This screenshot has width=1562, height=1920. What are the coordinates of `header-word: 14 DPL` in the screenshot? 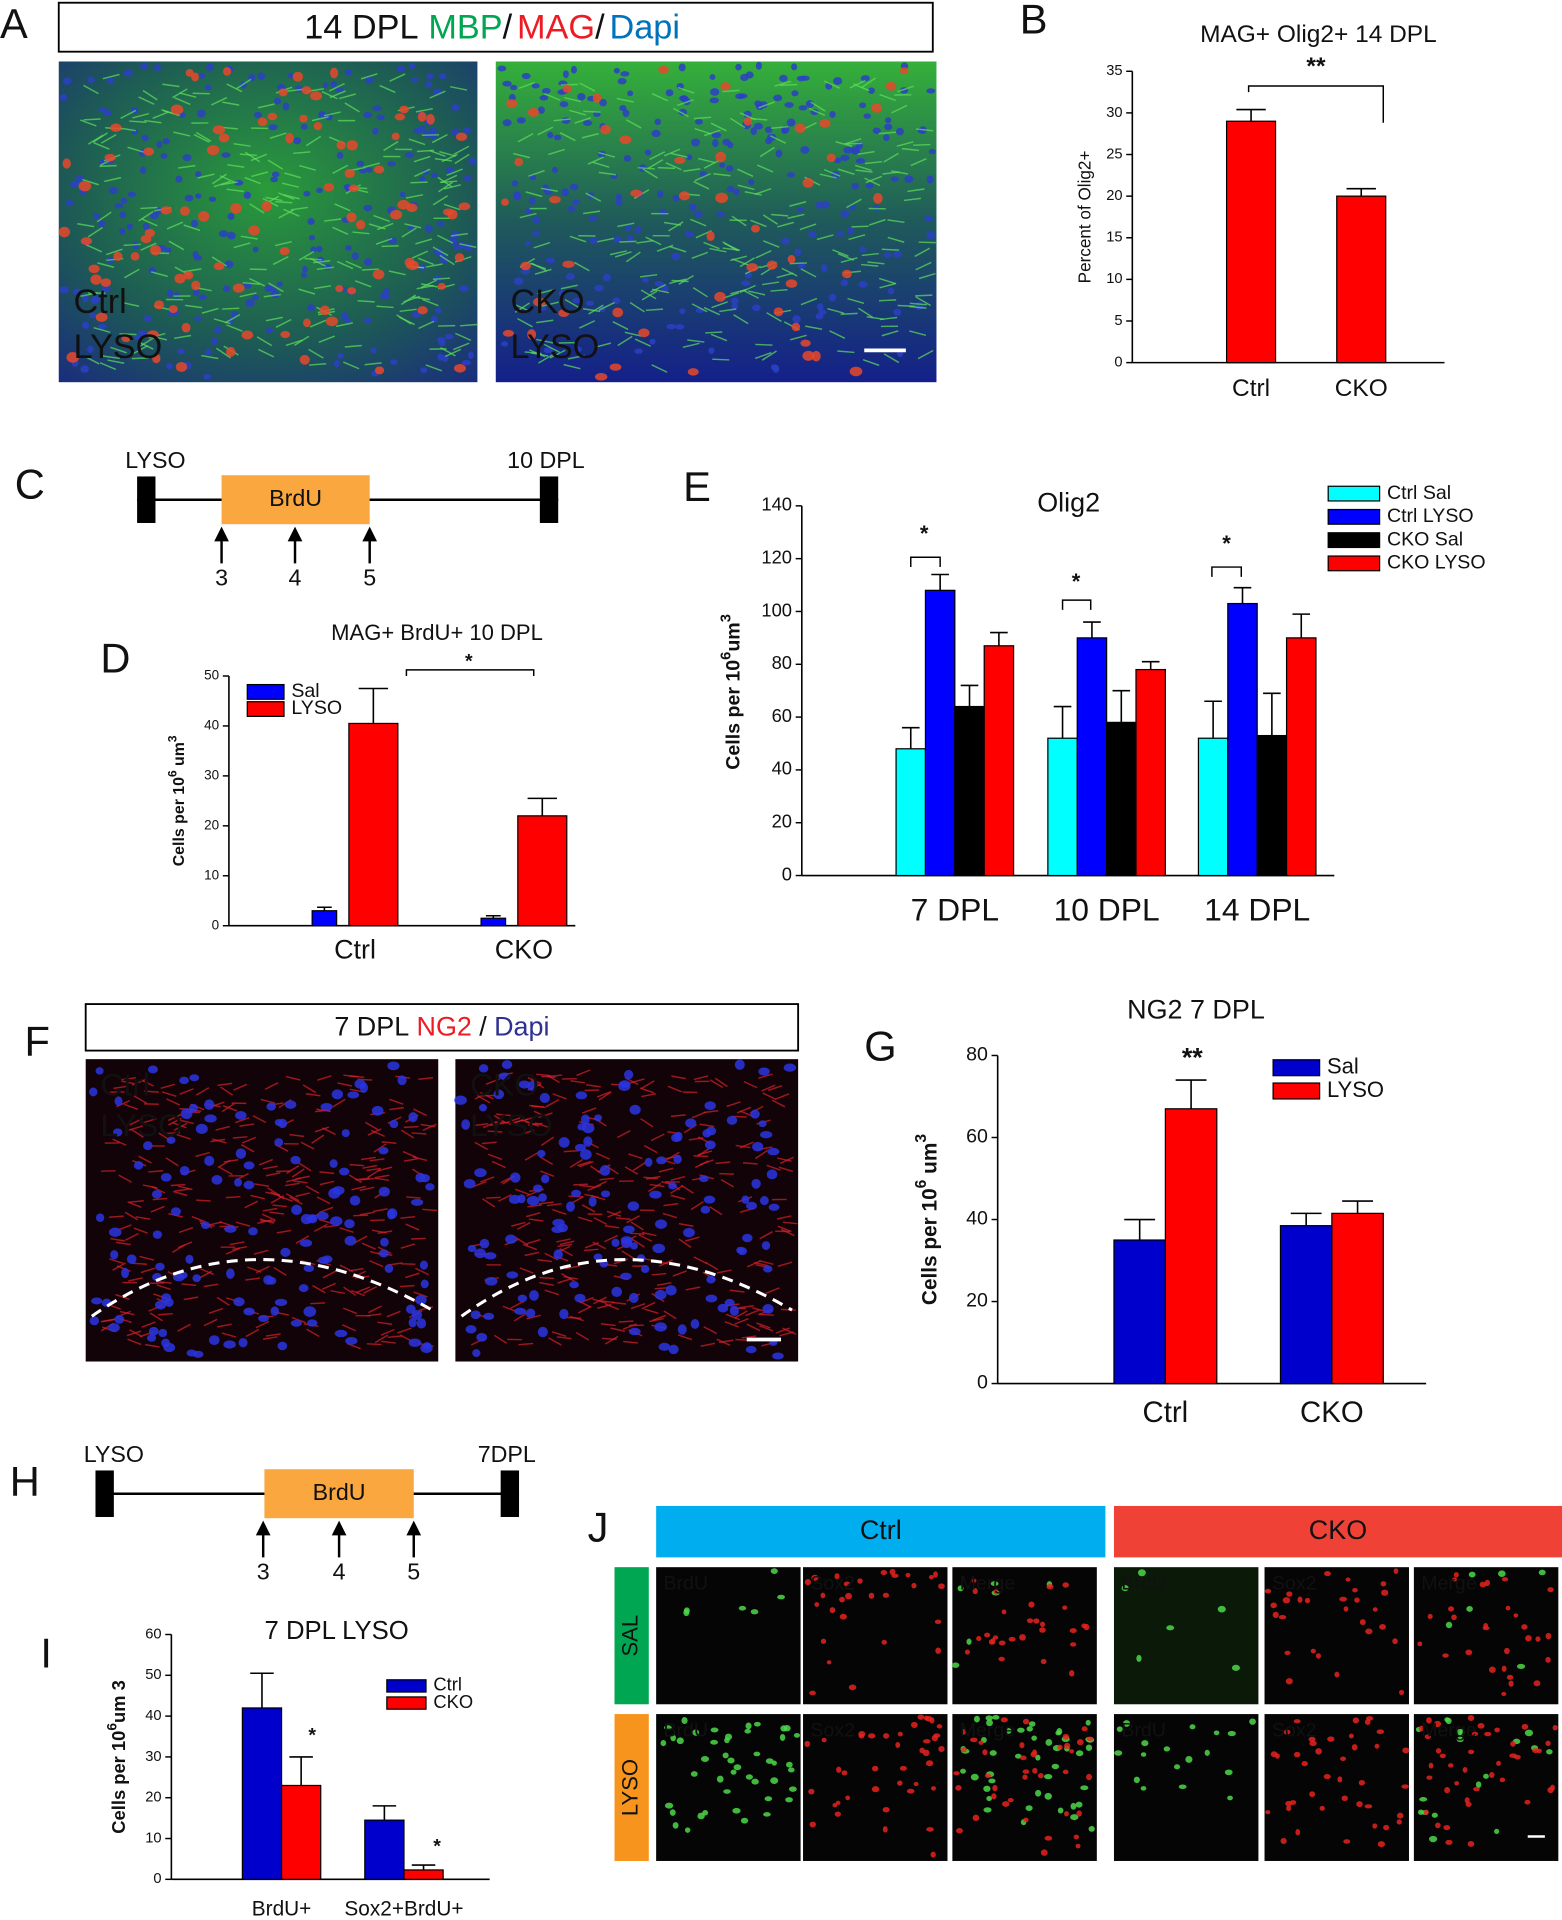 It's located at (361, 28).